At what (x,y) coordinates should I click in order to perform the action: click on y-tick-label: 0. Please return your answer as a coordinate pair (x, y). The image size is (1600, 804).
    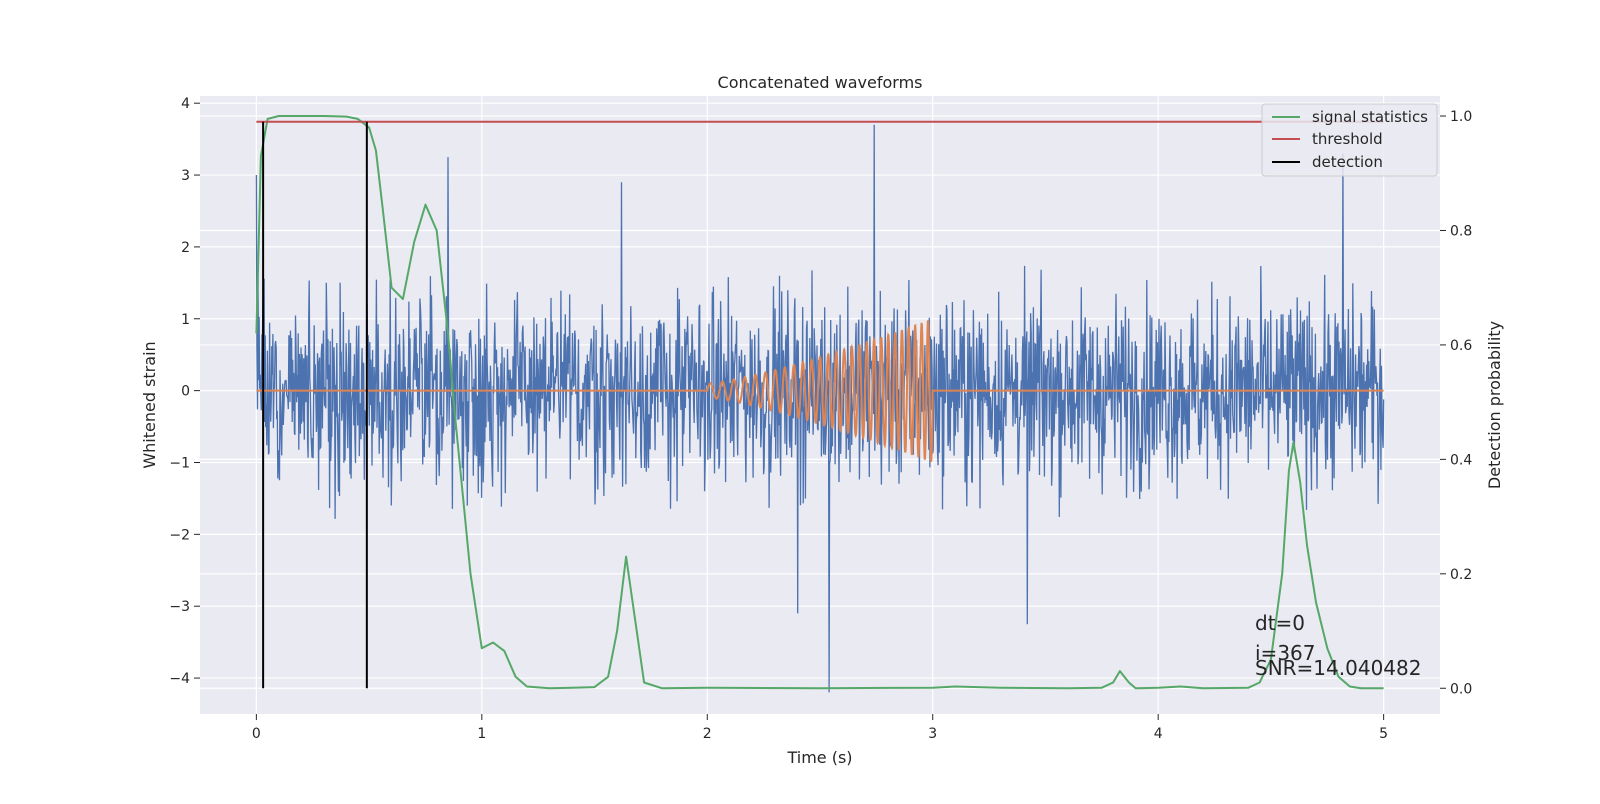
    Looking at the image, I should click on (185, 392).